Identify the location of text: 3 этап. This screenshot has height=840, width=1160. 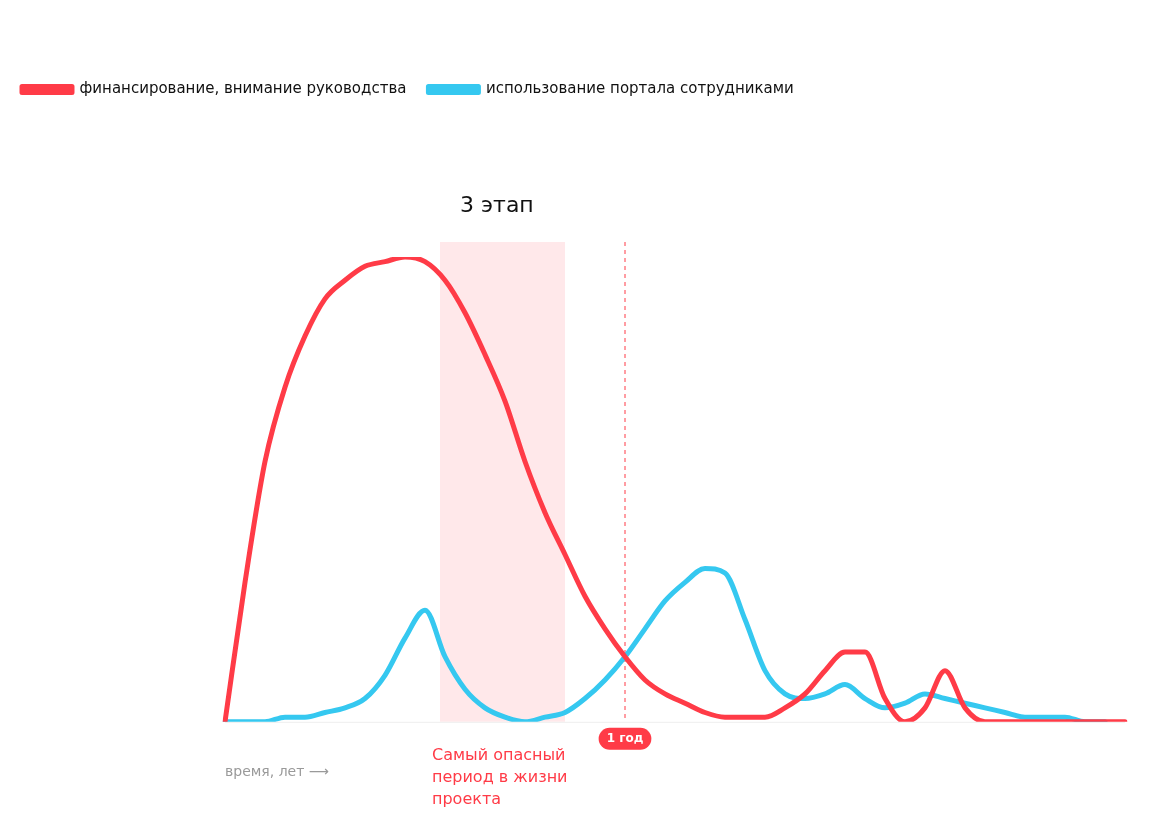
(497, 204).